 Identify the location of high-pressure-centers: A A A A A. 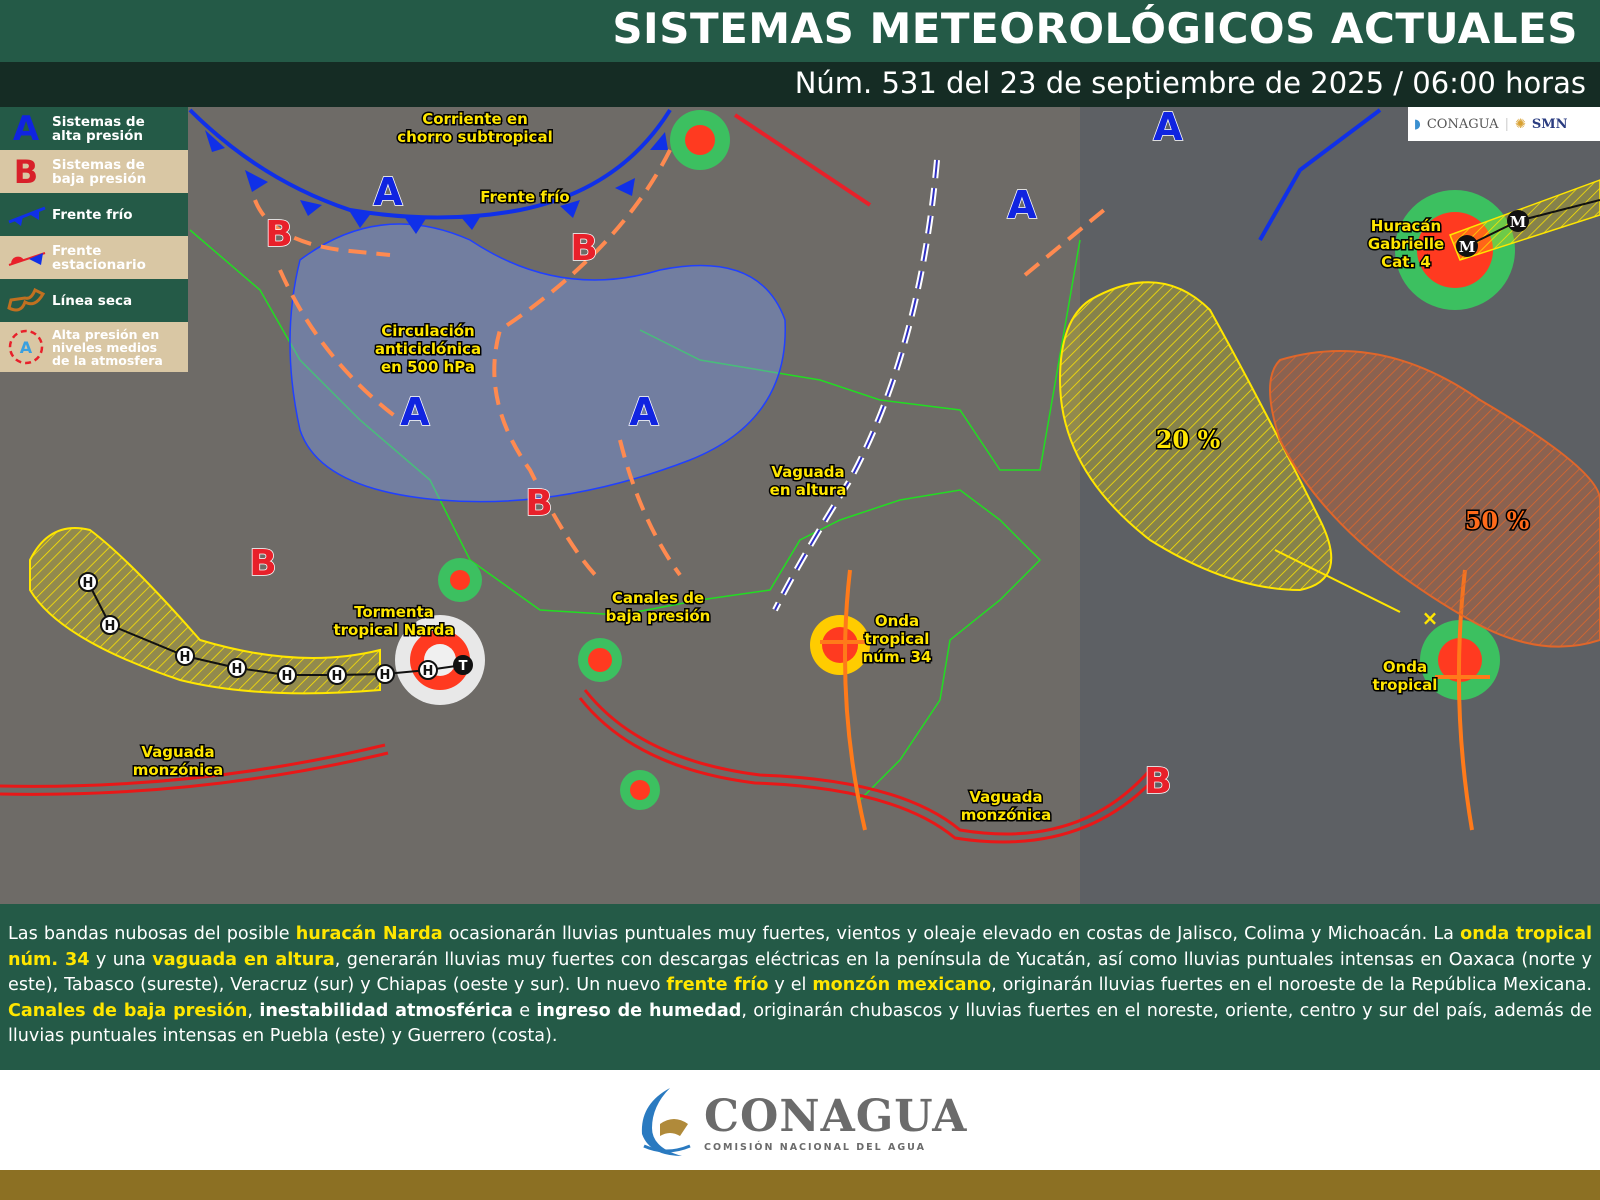
(779, 271).